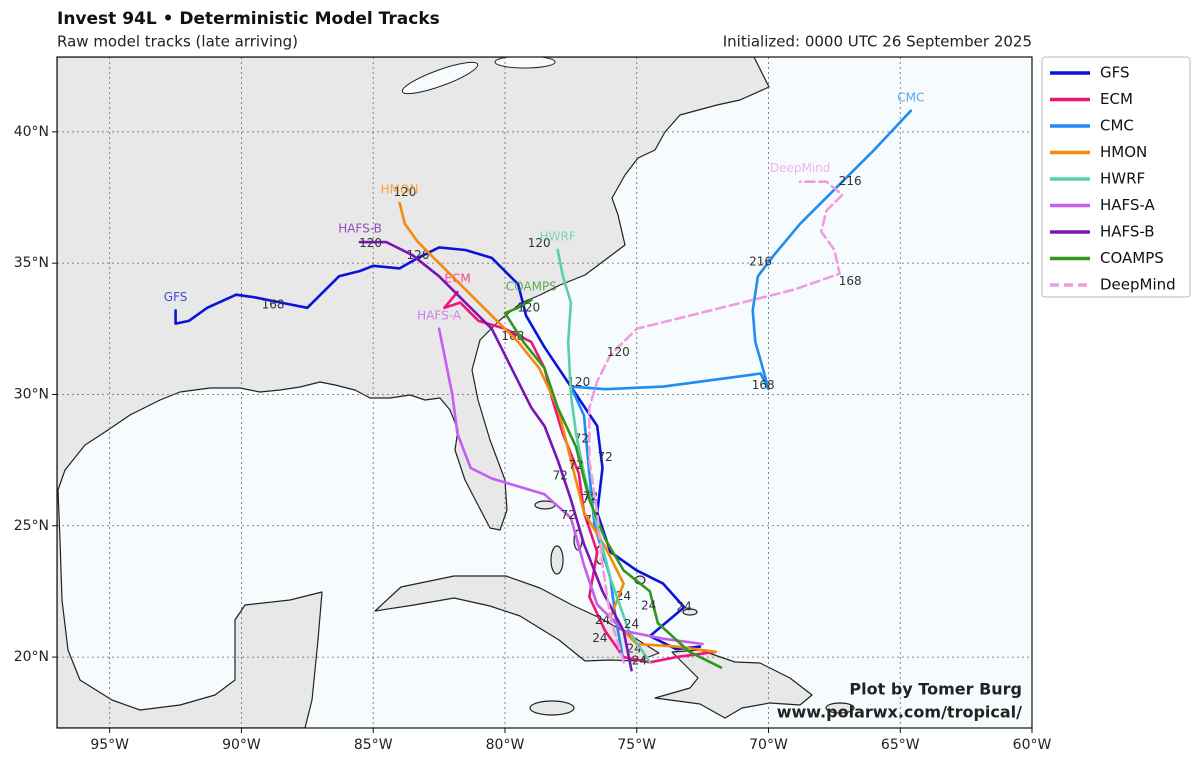 This screenshot has height=761, width=1200. Describe the element at coordinates (1127, 232) in the screenshot. I see `legend-label: HAFS-B` at that location.